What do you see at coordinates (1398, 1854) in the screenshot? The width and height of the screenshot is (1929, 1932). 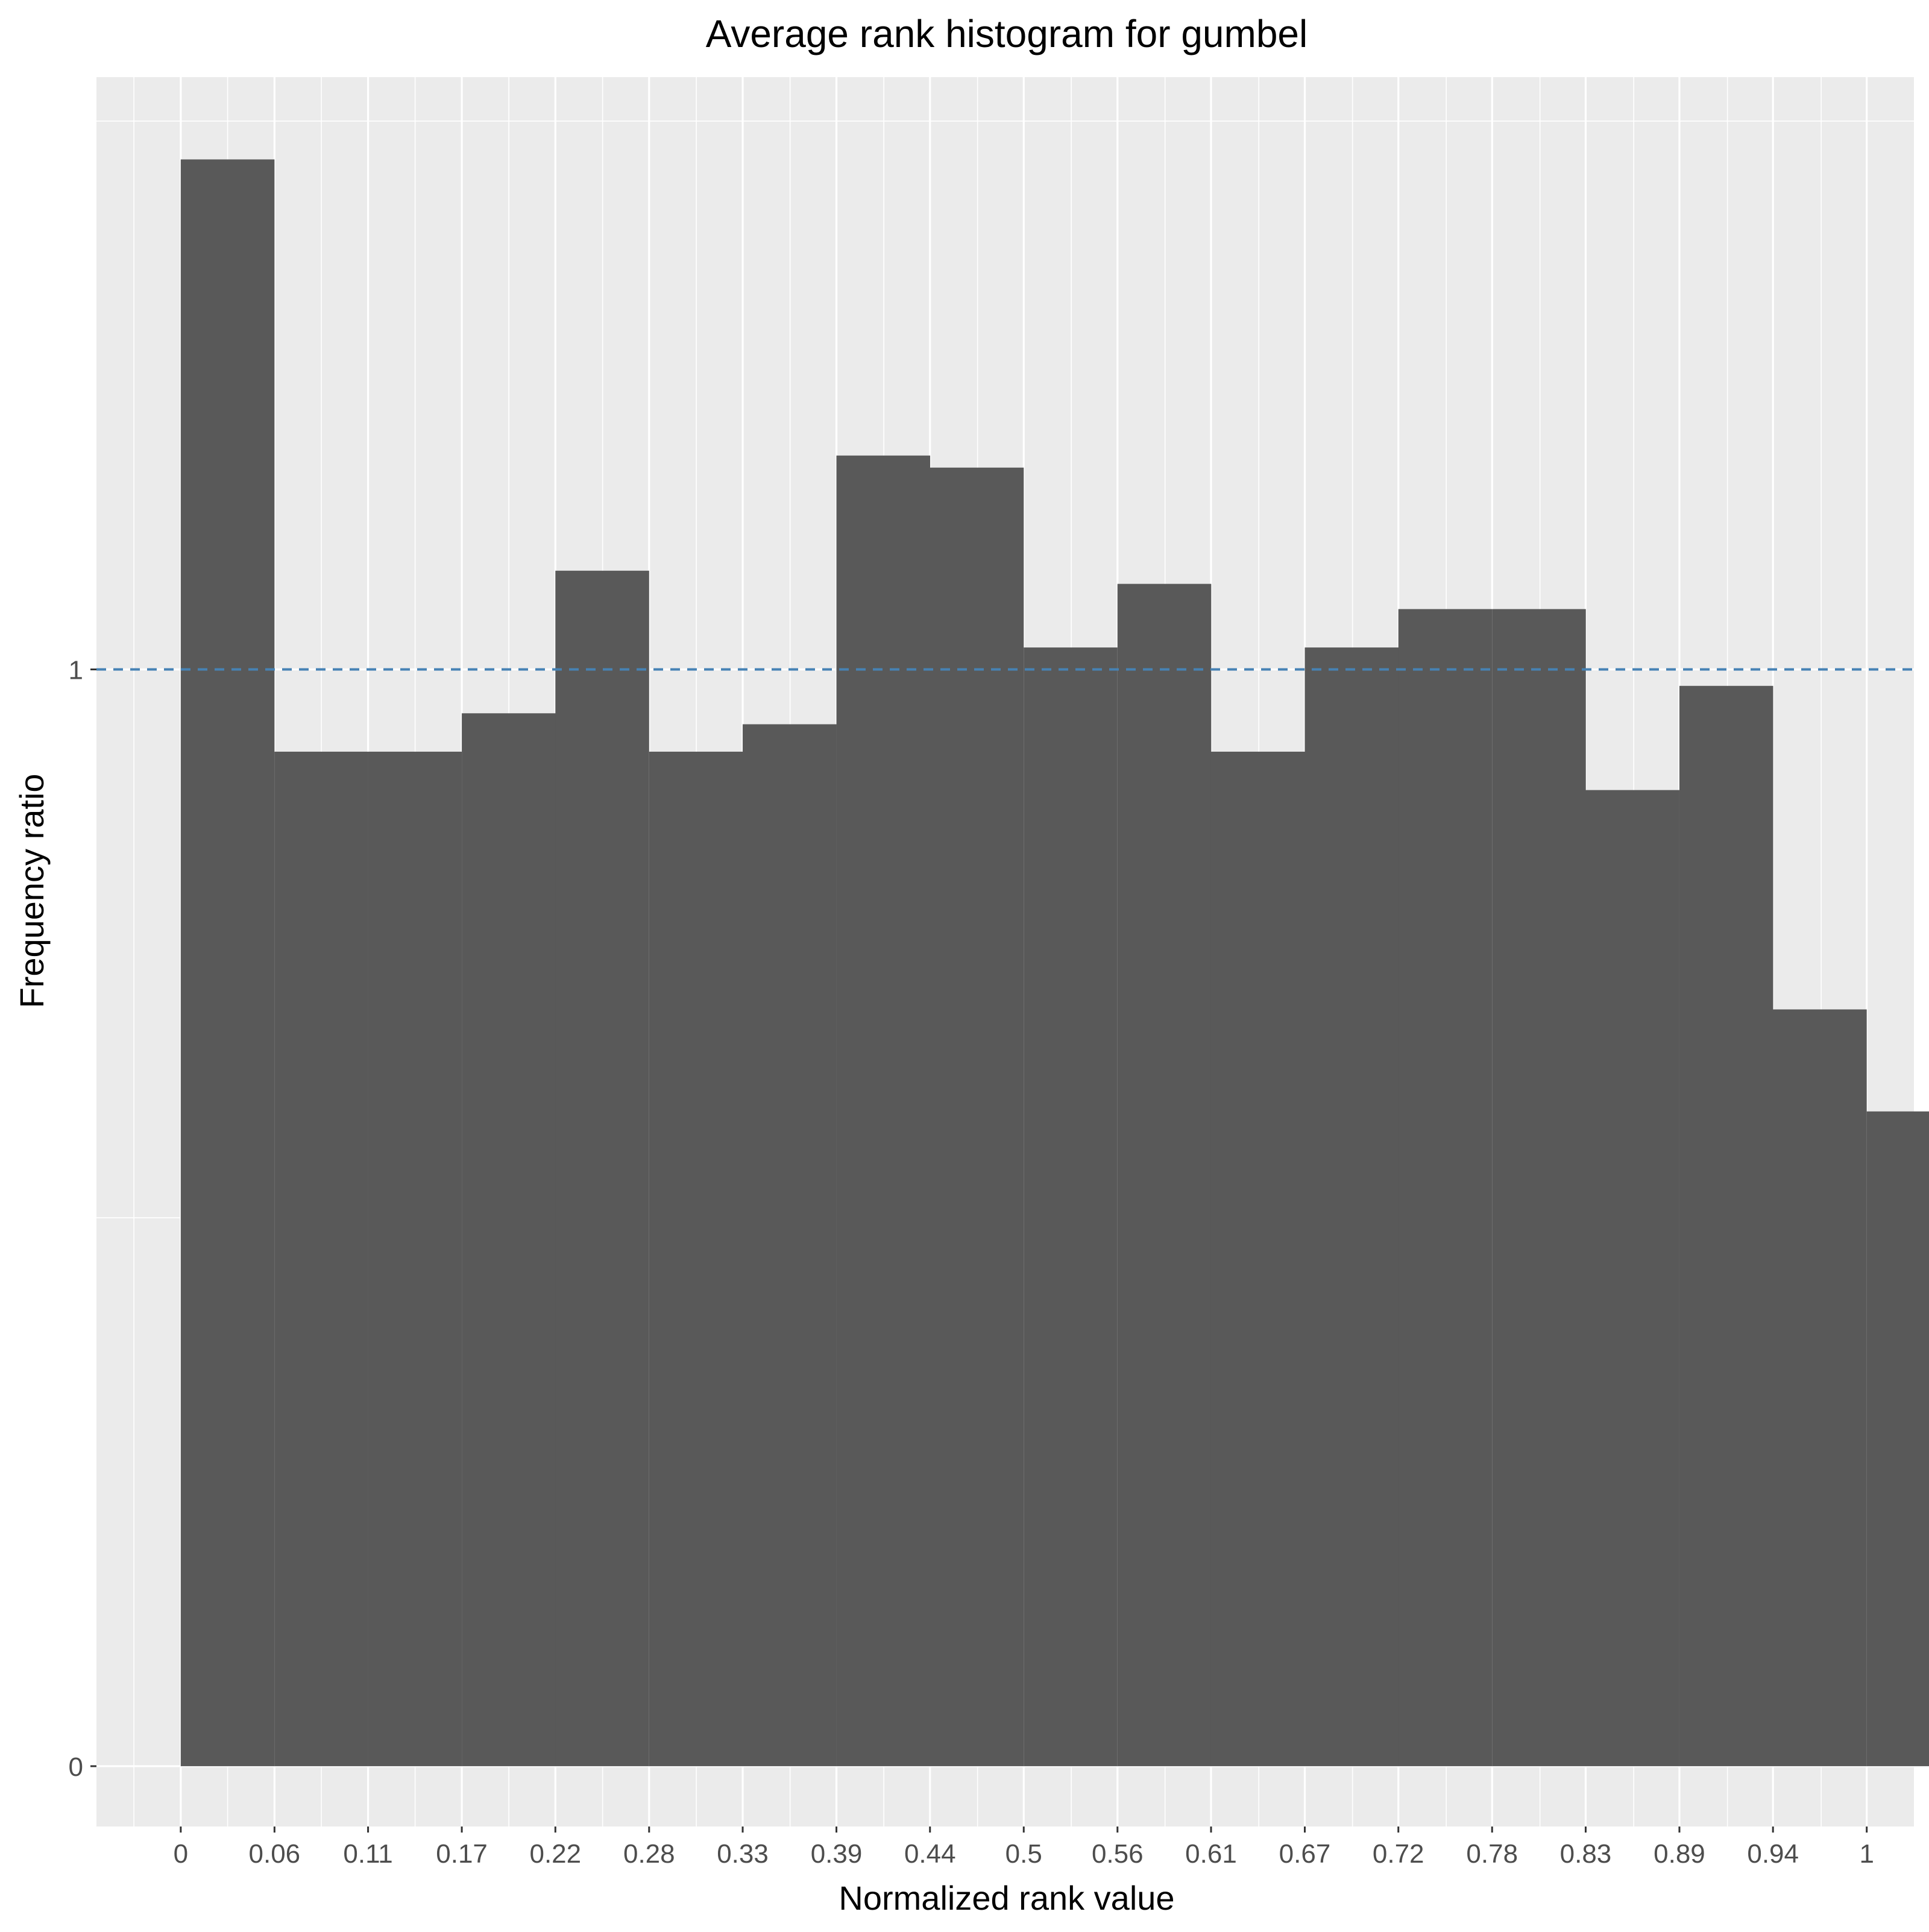 I see `x-tick-label: 0.72` at bounding box center [1398, 1854].